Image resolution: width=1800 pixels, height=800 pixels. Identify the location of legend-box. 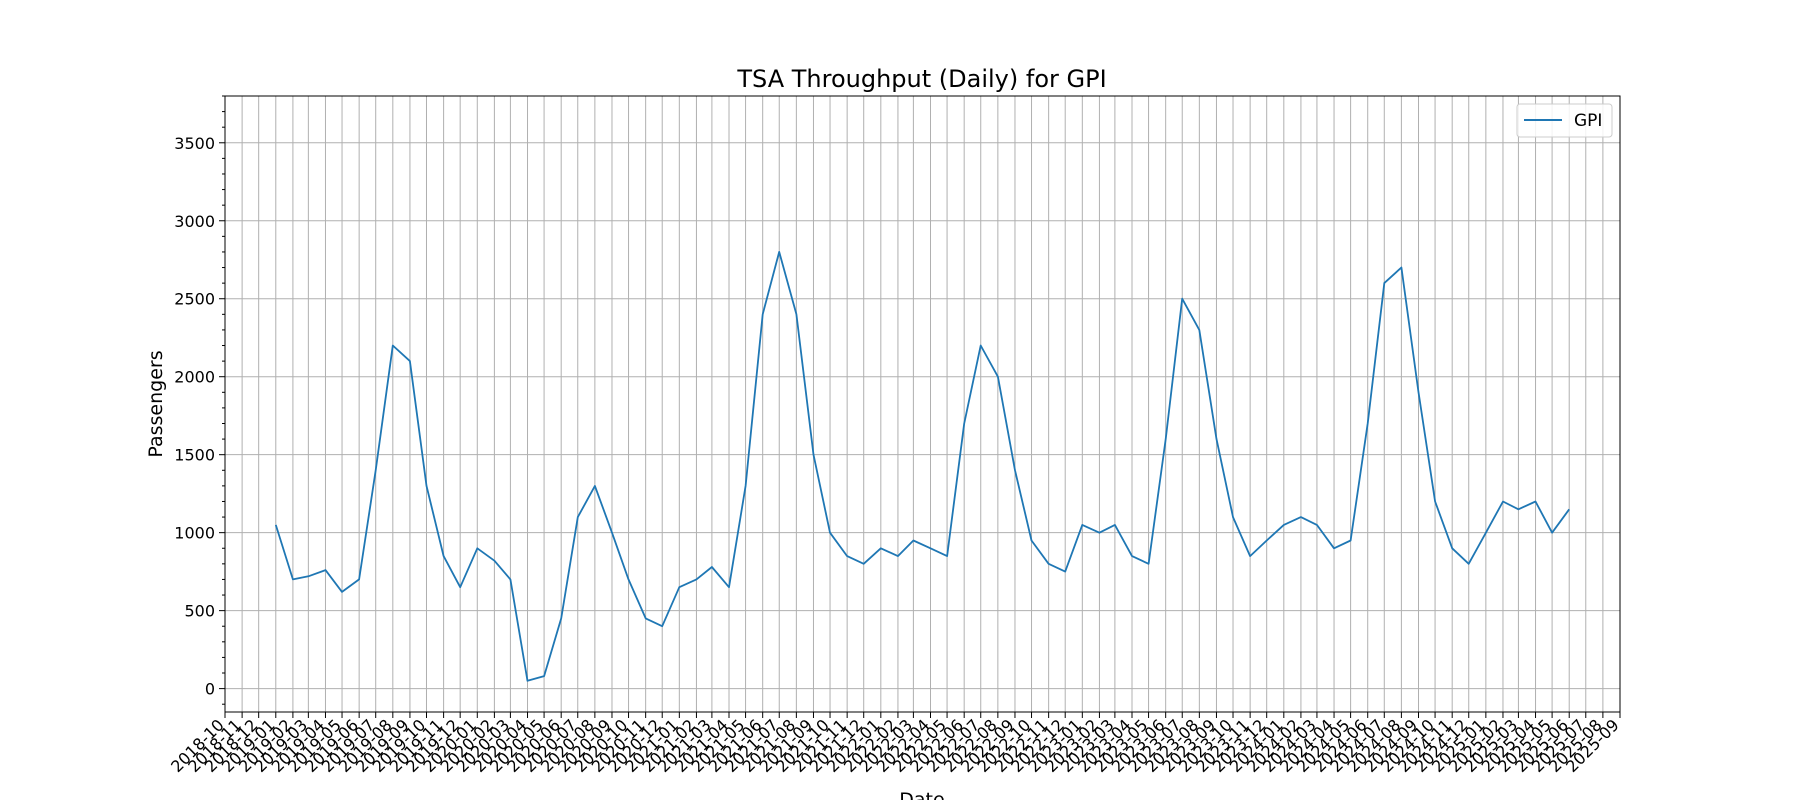
(1564, 120).